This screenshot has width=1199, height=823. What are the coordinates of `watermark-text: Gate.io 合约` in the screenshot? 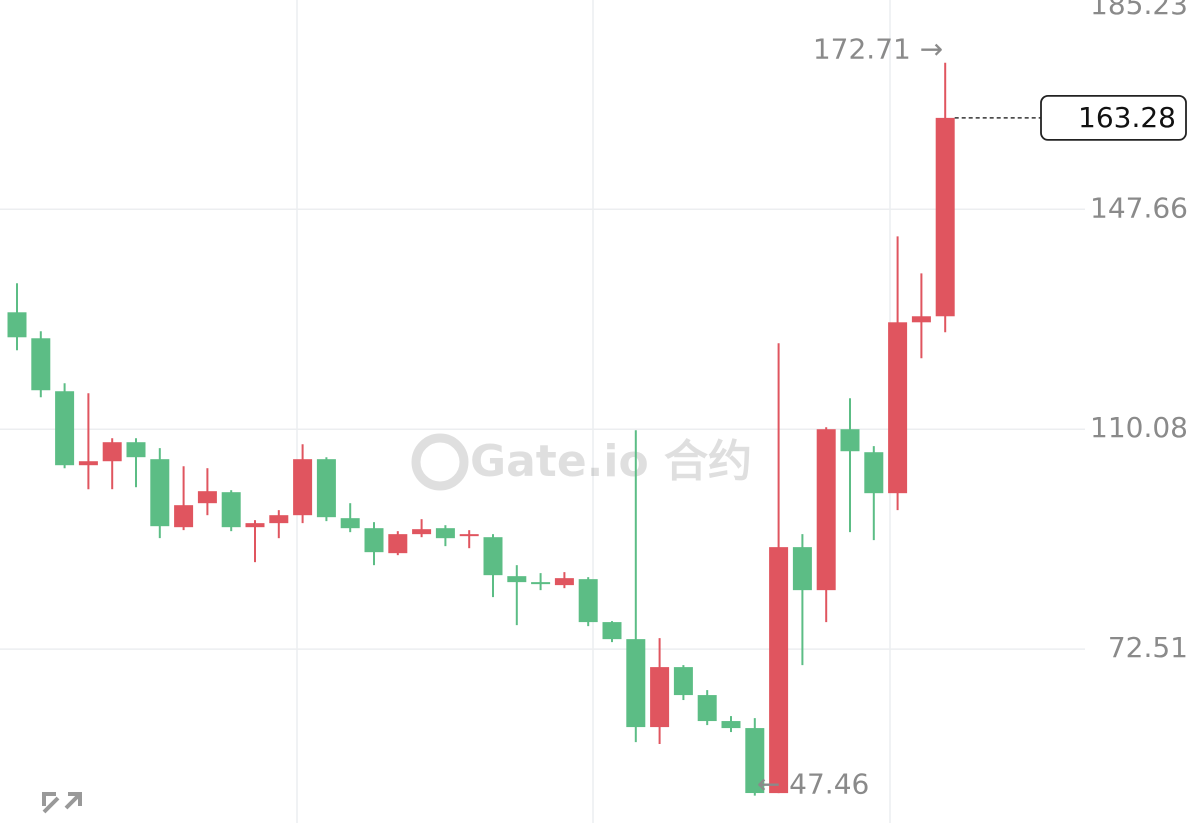 It's located at (611, 461).